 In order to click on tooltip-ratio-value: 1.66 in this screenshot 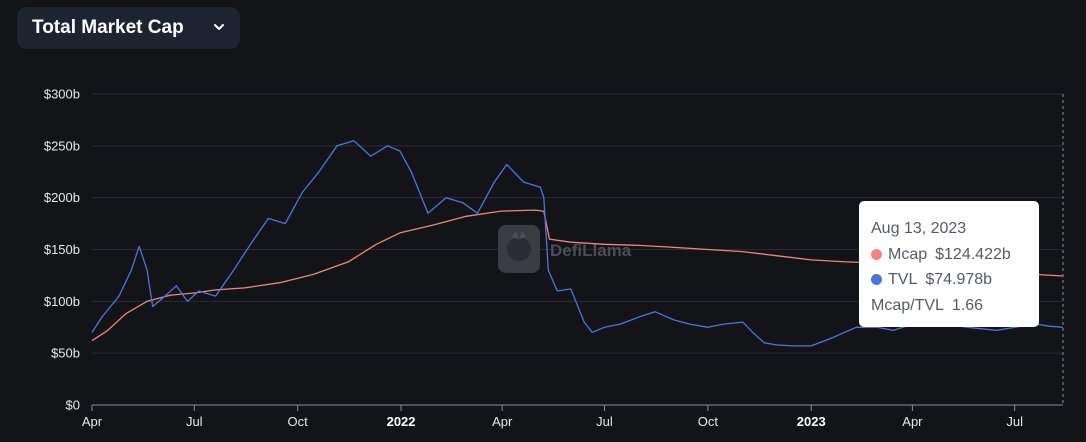, I will do `click(967, 305)`.